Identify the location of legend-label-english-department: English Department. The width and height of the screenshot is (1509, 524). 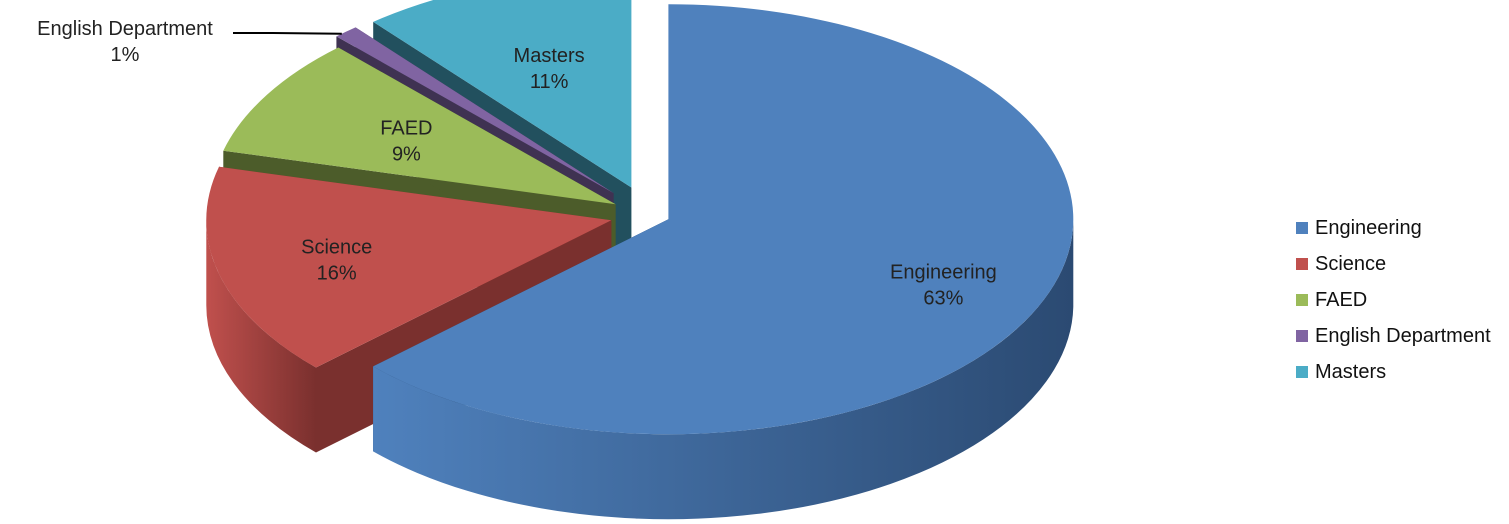
(1403, 335).